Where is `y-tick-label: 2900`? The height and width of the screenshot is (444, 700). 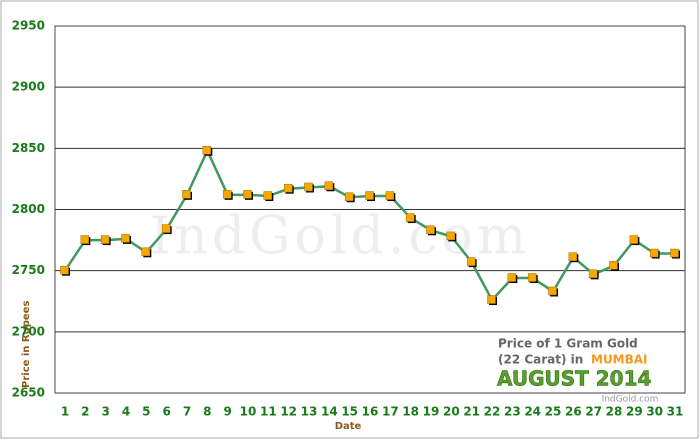
y-tick-label: 2900 is located at coordinates (28, 87).